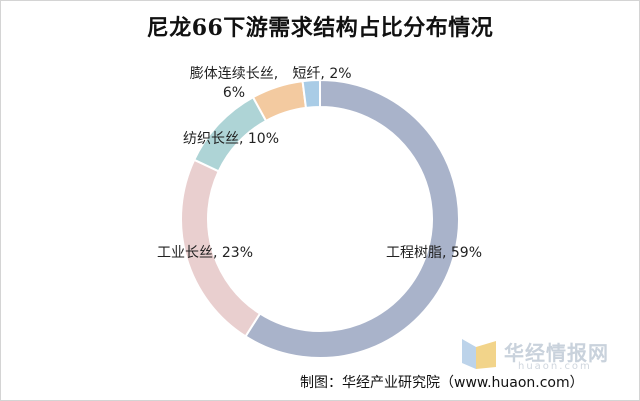  I want to click on label-bcf-line1: 膨体连续长丝,, so click(234, 73).